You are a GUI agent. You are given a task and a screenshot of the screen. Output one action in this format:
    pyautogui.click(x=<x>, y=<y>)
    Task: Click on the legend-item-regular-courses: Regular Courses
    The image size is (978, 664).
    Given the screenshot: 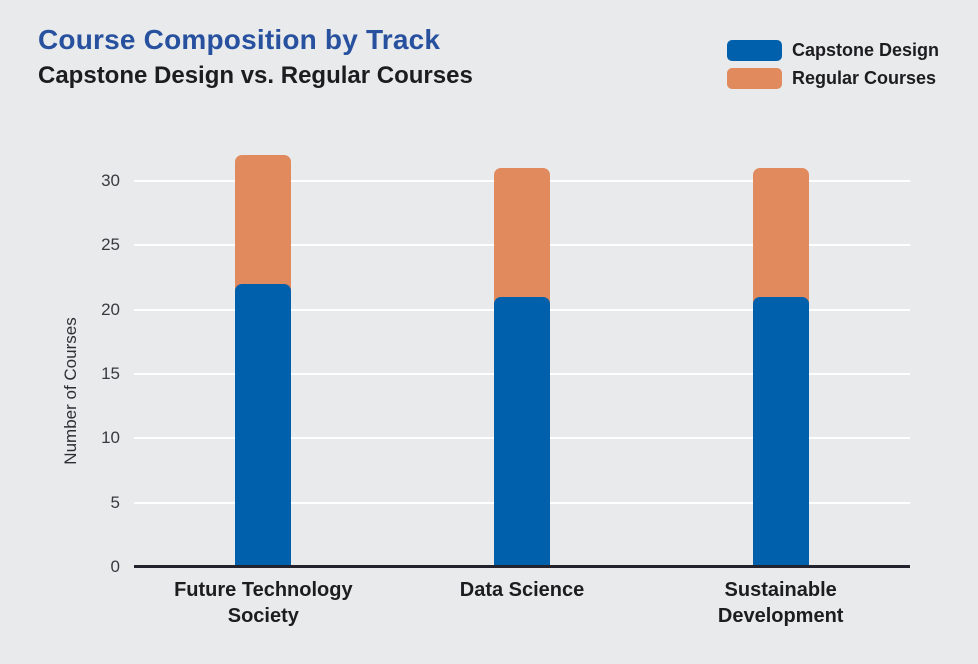 What is the action you would take?
    pyautogui.click(x=833, y=78)
    